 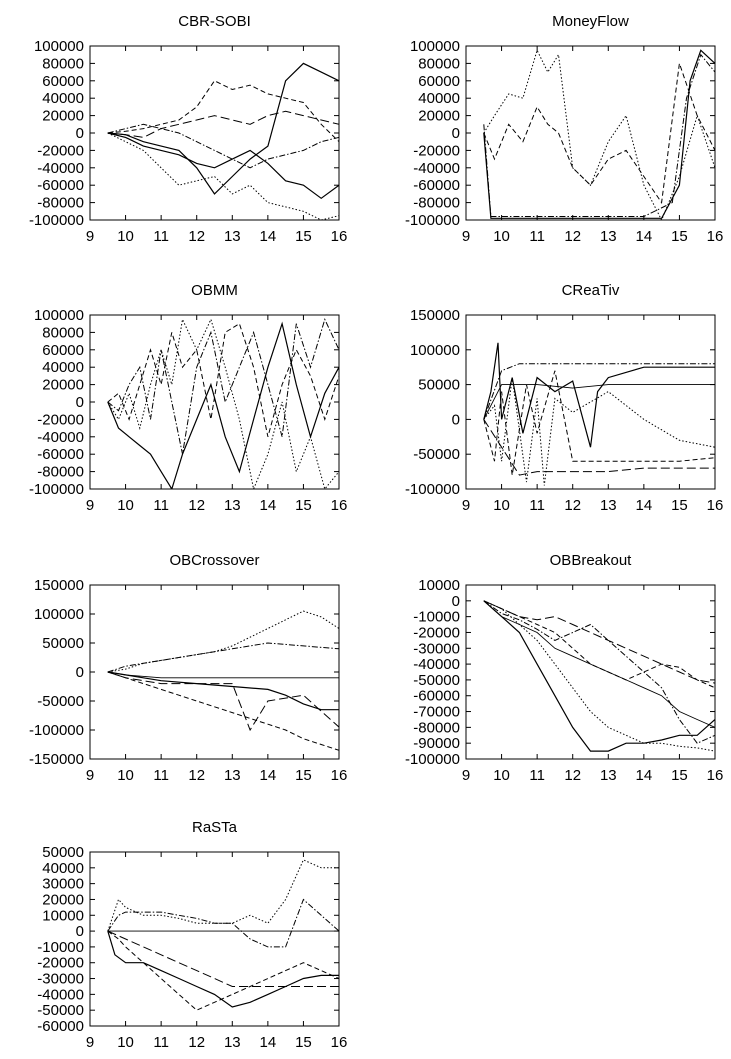 I want to click on y-tick-label: -70000, so click(x=436, y=712).